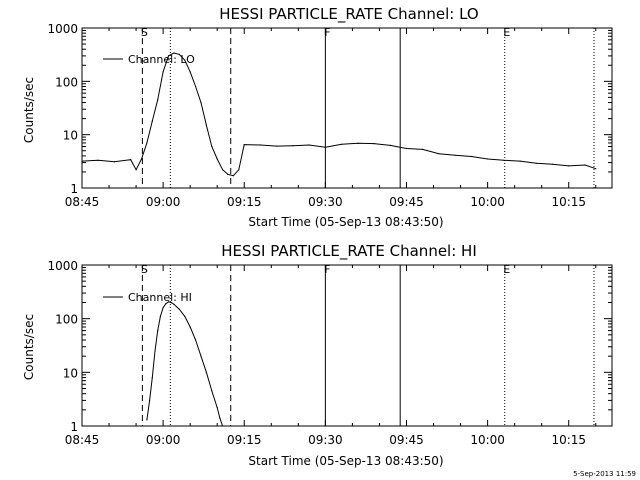 The height and width of the screenshot is (480, 640). I want to click on x-tick-label-hi-1: 09:00, so click(163, 440).